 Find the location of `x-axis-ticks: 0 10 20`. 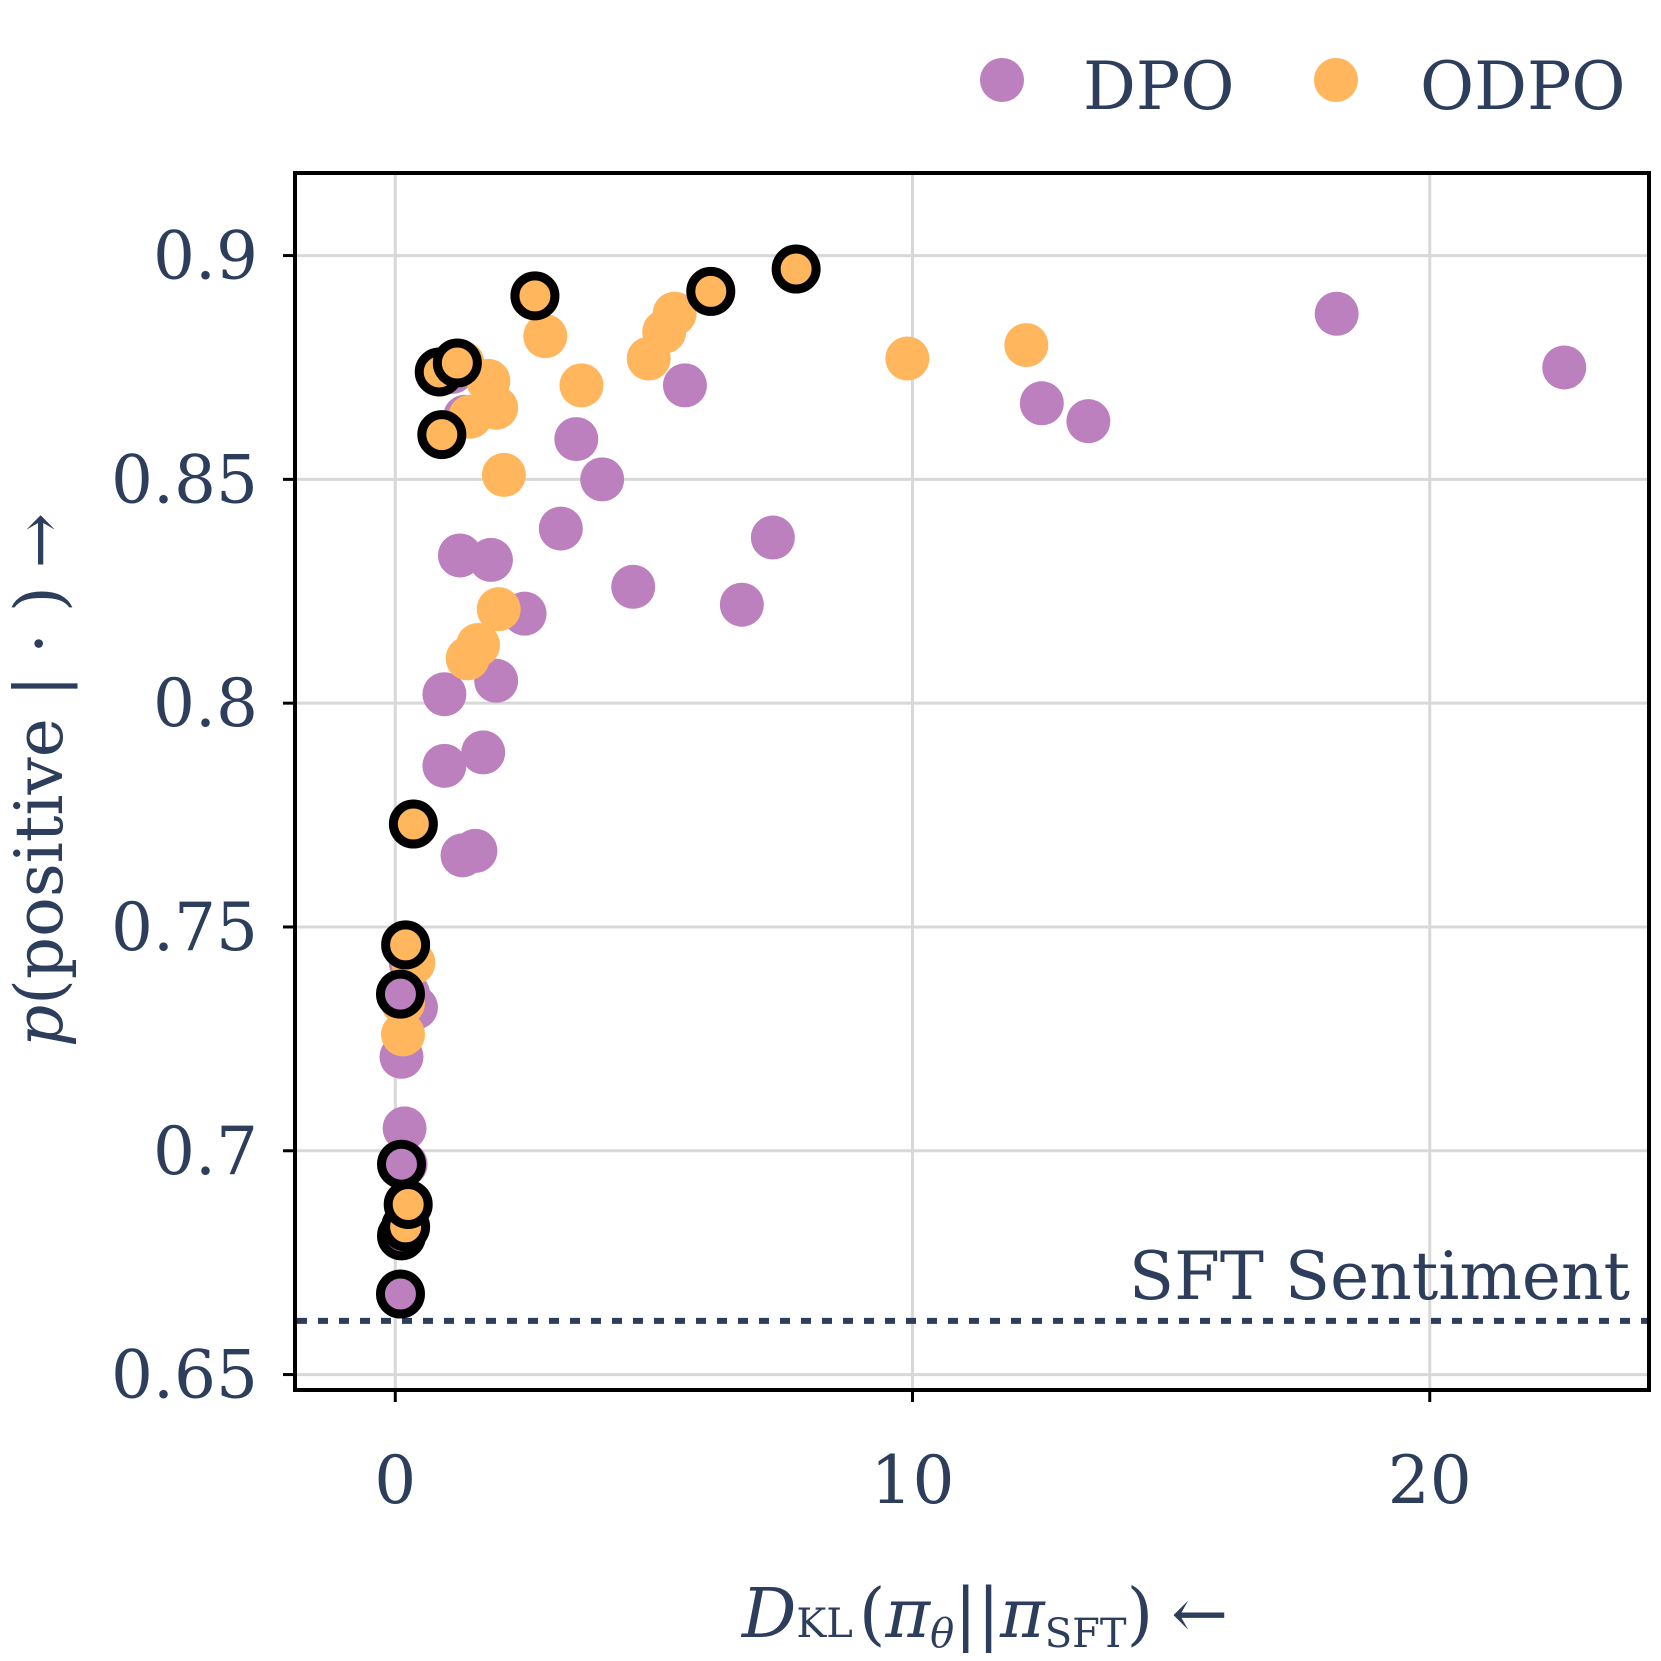

x-axis-ticks: 0 10 20 is located at coordinates (923, 1454).